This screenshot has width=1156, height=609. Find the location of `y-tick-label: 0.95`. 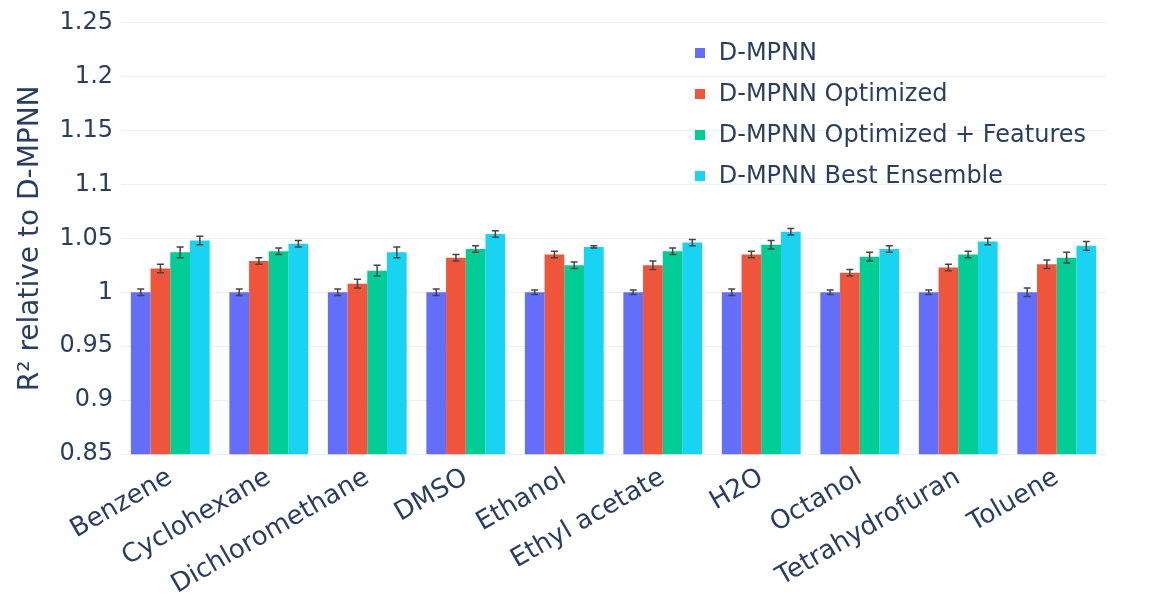

y-tick-label: 0.95 is located at coordinates (86, 344).